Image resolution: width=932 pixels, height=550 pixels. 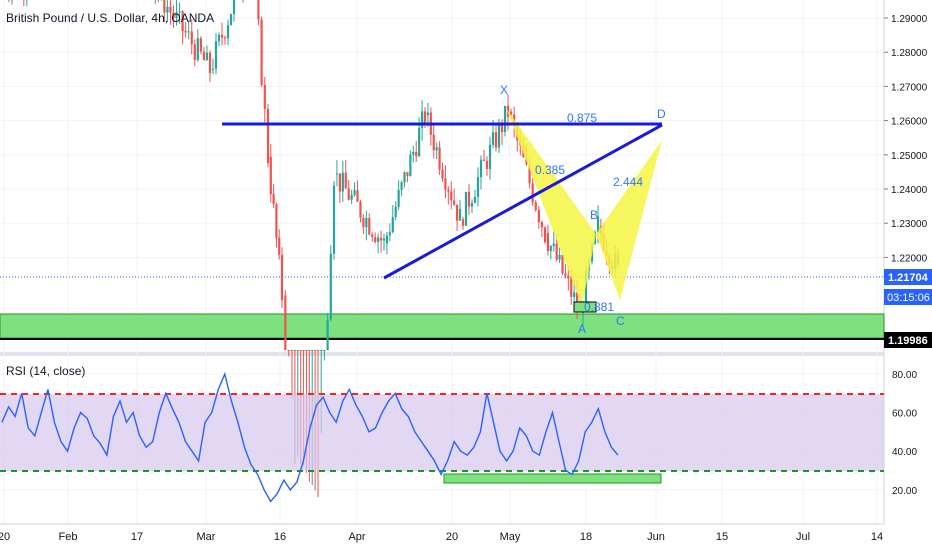 I want to click on current-price-value: 1.21704, so click(x=908, y=278).